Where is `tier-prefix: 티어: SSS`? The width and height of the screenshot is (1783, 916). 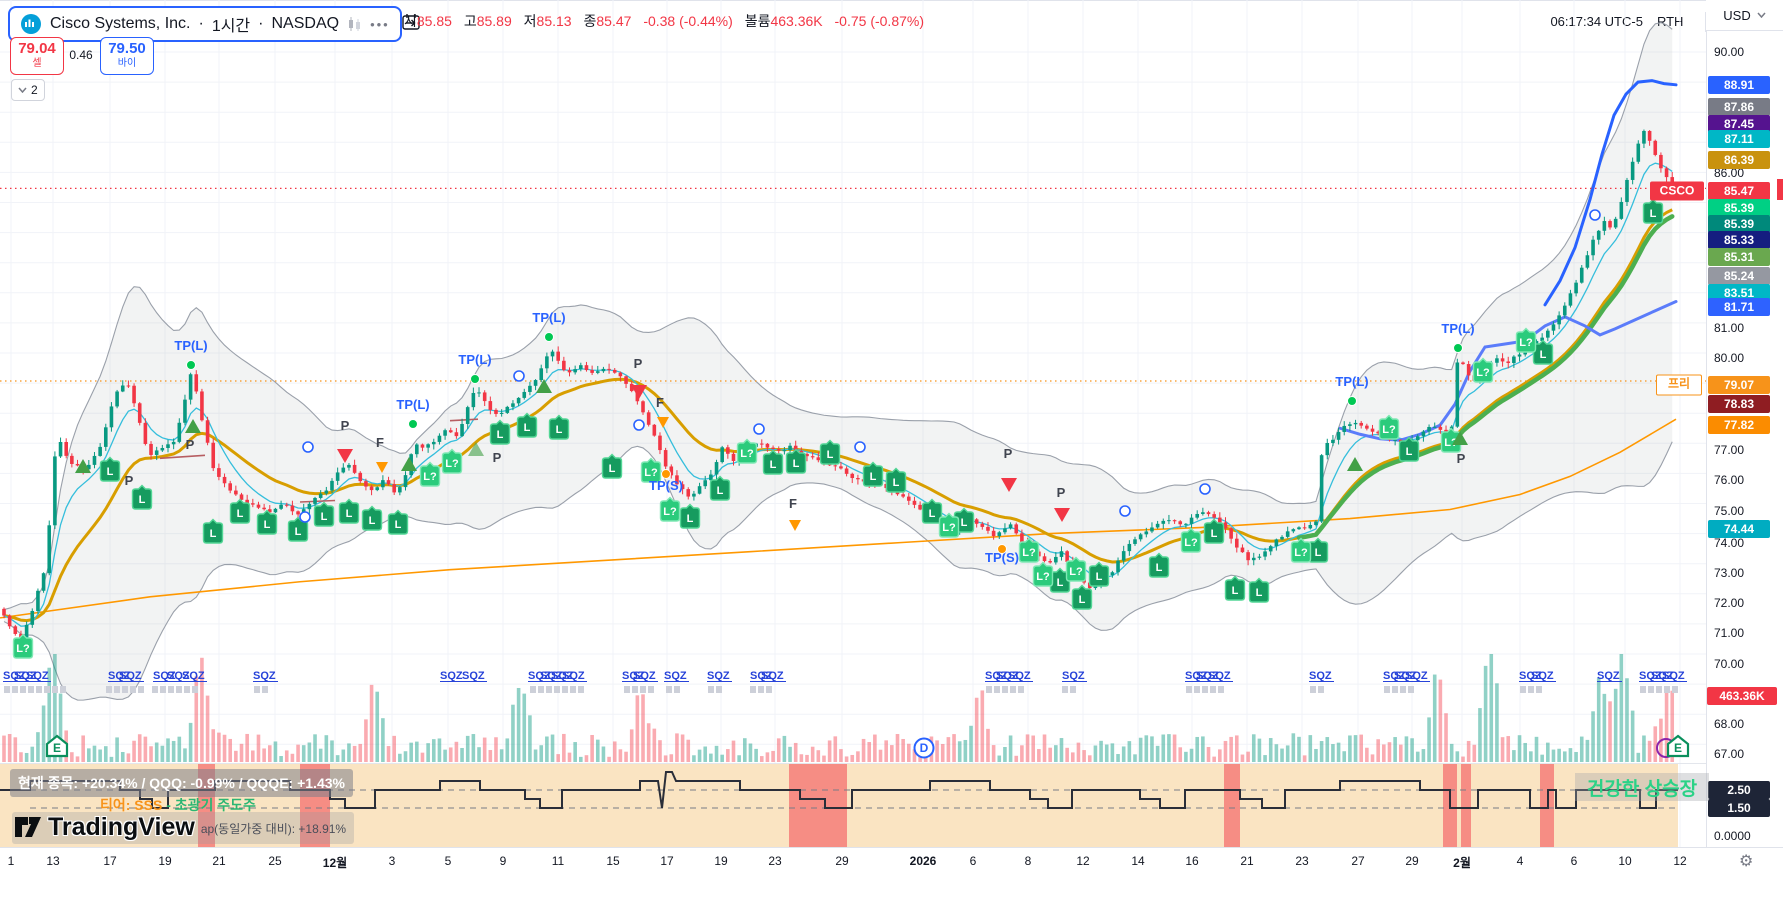
tier-prefix: 티어: SSS is located at coordinates (131, 805).